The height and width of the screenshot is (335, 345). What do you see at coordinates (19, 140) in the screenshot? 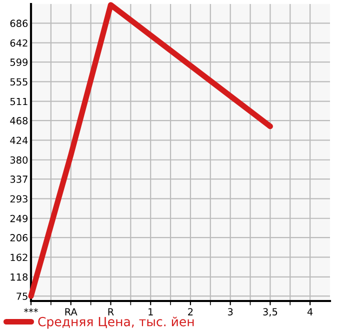
I see `y-tick-label: 424` at bounding box center [19, 140].